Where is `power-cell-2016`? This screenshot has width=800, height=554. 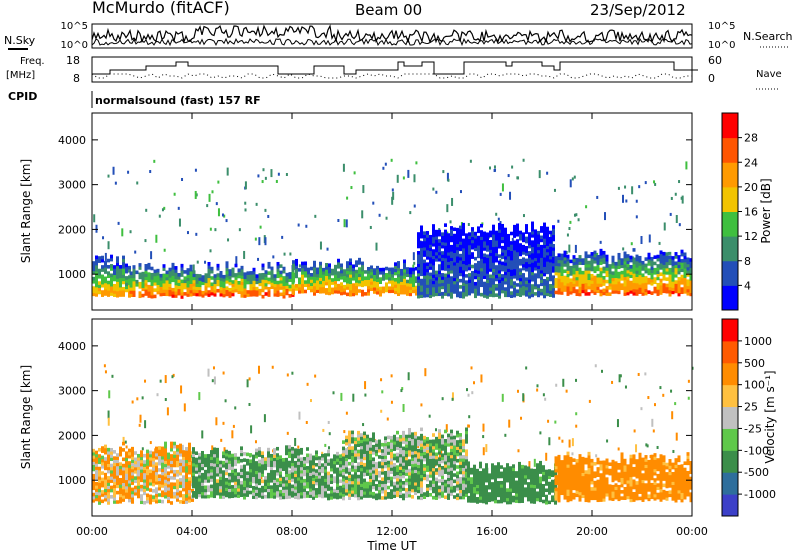
power-cell-2016 is located at coordinates (550, 270).